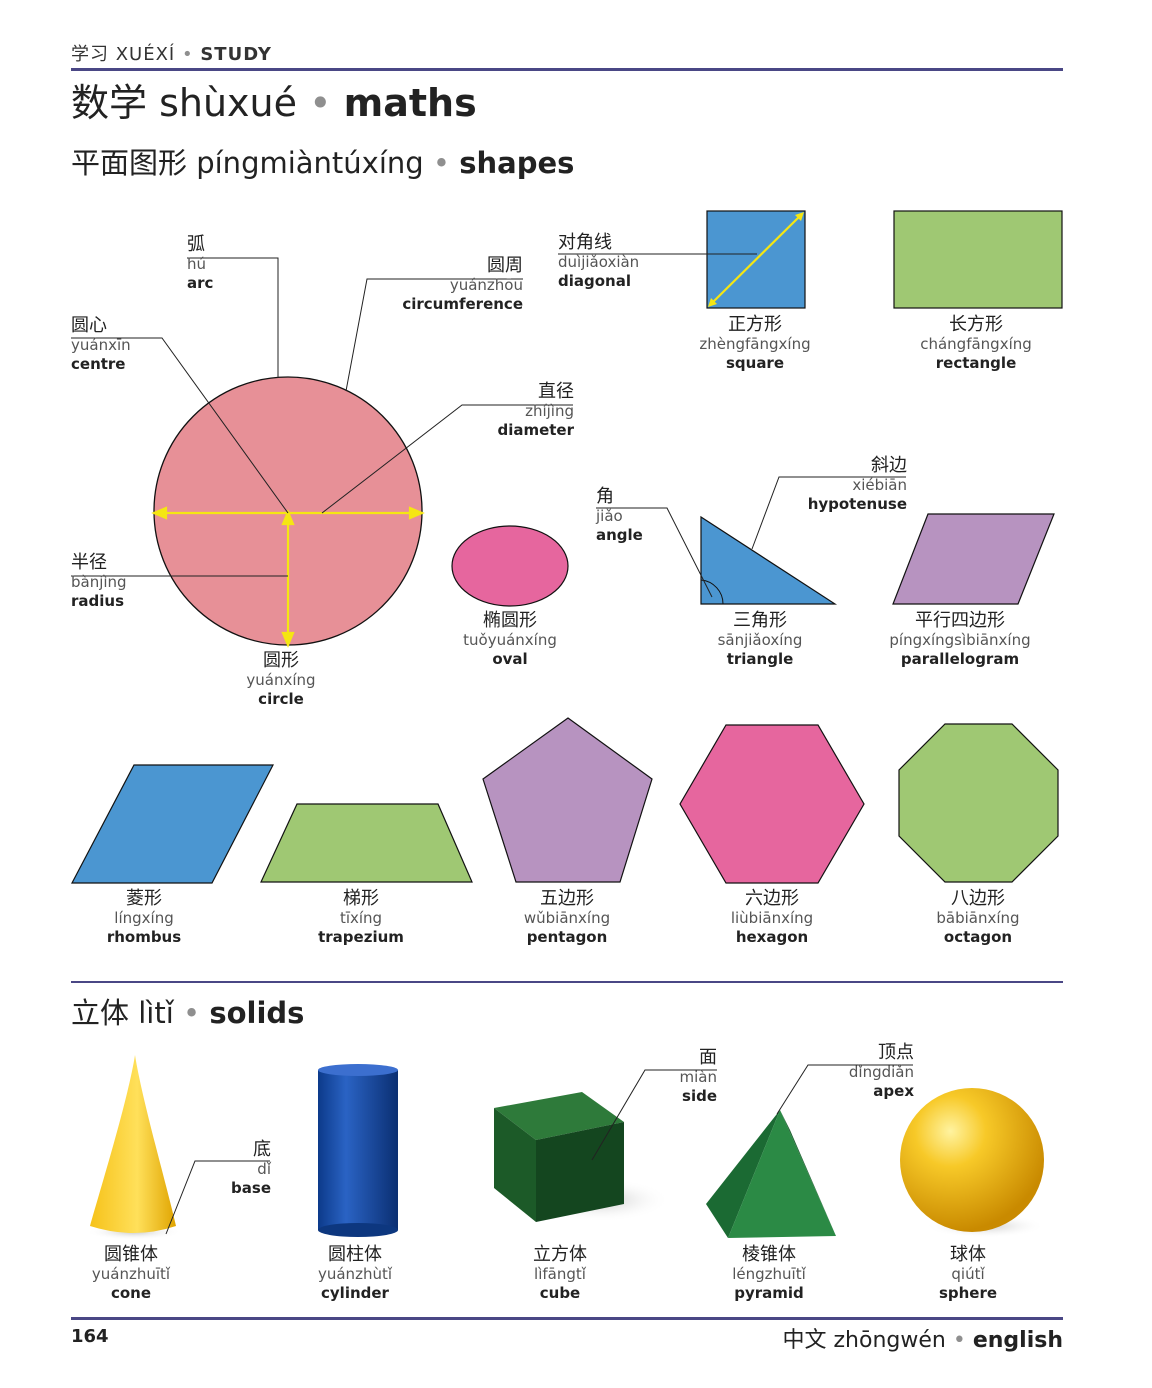 The width and height of the screenshot is (1152, 1388). I want to click on footer-en: english, so click(1017, 1340).